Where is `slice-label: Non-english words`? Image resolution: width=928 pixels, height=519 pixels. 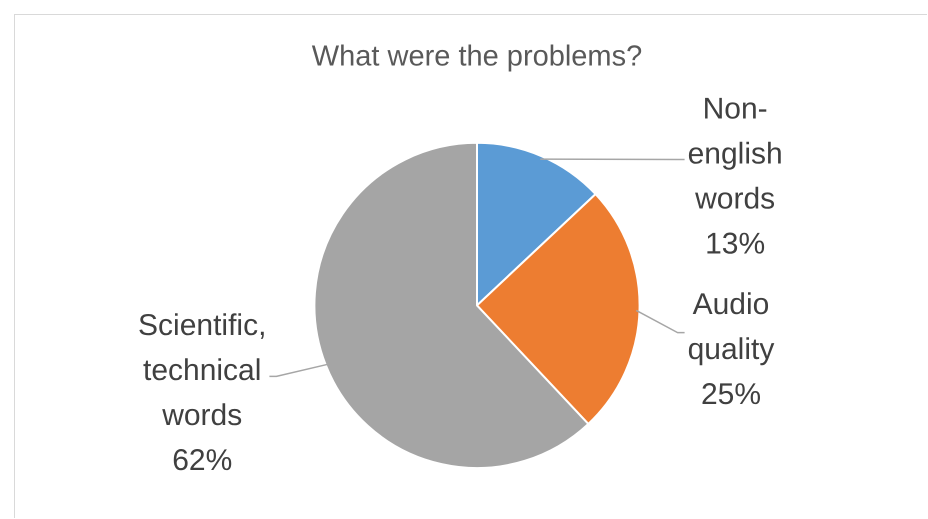 slice-label: Non-english words is located at coordinates (735, 154).